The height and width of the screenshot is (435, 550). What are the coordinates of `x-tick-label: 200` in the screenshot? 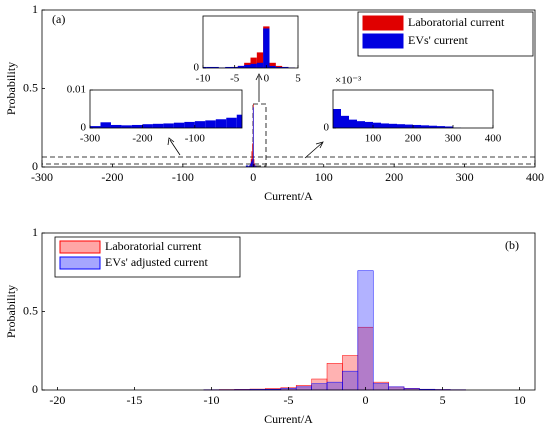 It's located at (394, 177).